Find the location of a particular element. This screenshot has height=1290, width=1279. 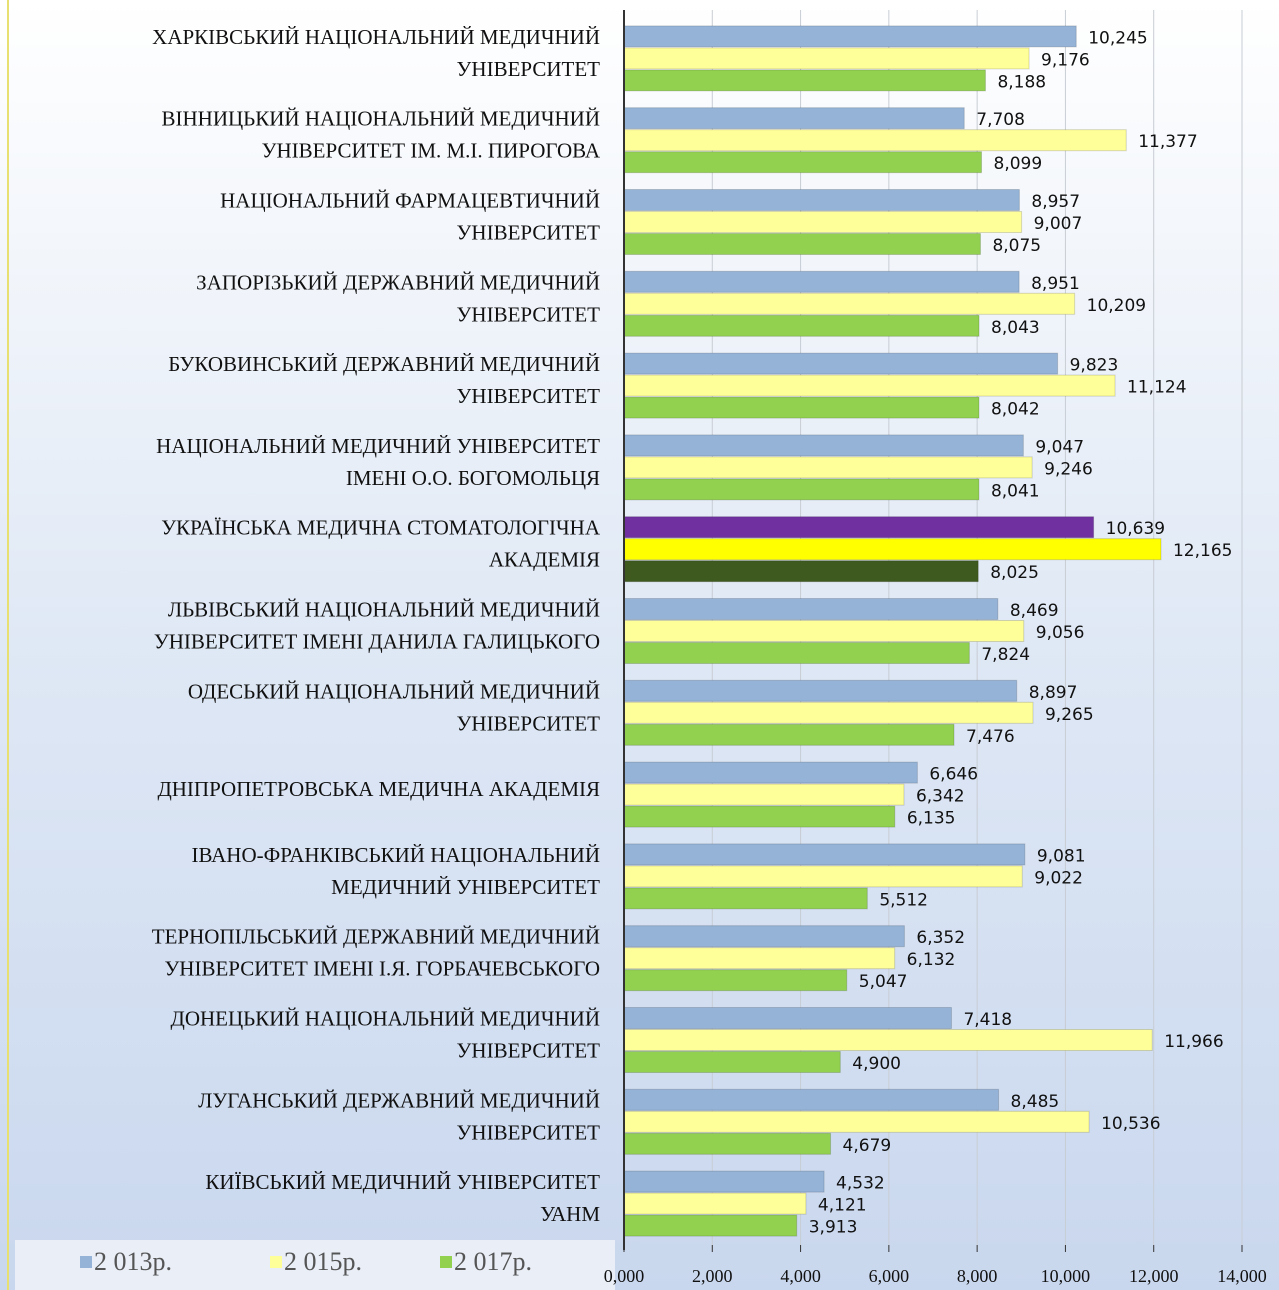

value-label: 3,913 is located at coordinates (833, 1228).